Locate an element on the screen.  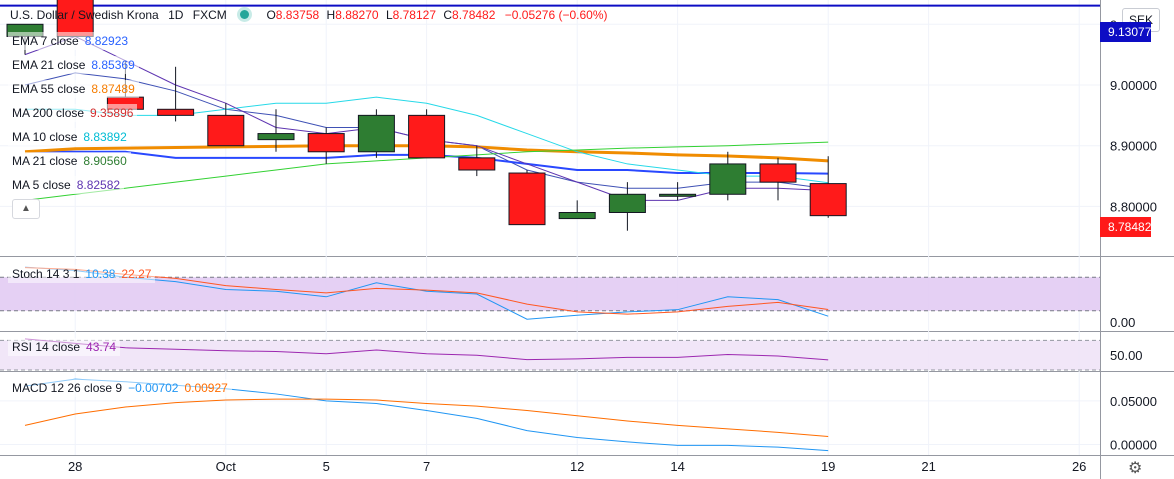
interval-label: 1D is located at coordinates (176, 15).